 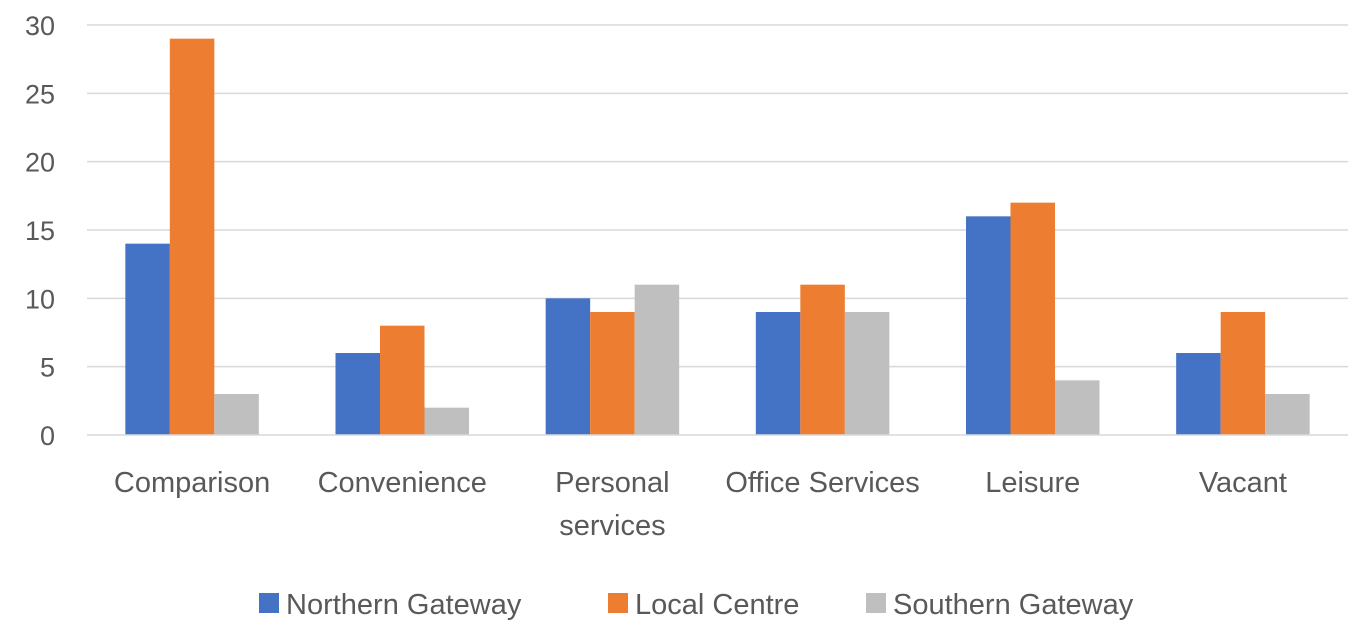 What do you see at coordinates (612, 483) in the screenshot?
I see `x-category-label: Personal` at bounding box center [612, 483].